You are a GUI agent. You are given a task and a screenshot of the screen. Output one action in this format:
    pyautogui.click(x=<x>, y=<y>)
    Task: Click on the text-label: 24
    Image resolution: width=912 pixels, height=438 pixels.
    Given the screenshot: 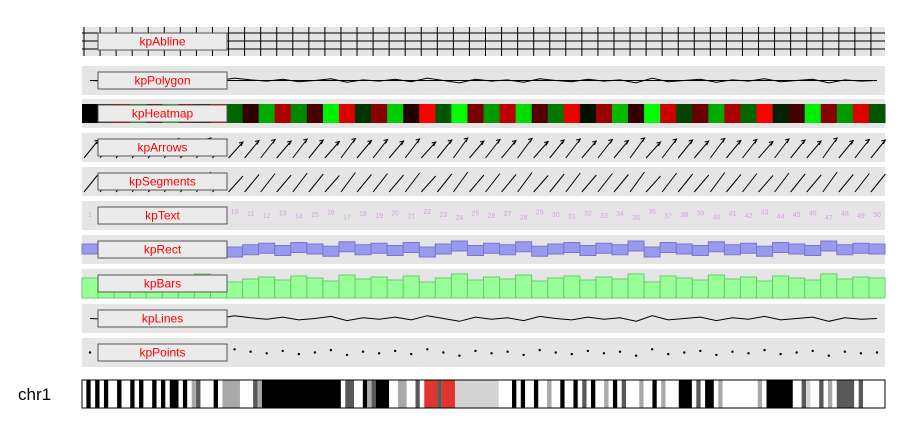 What is the action you would take?
    pyautogui.click(x=460, y=218)
    